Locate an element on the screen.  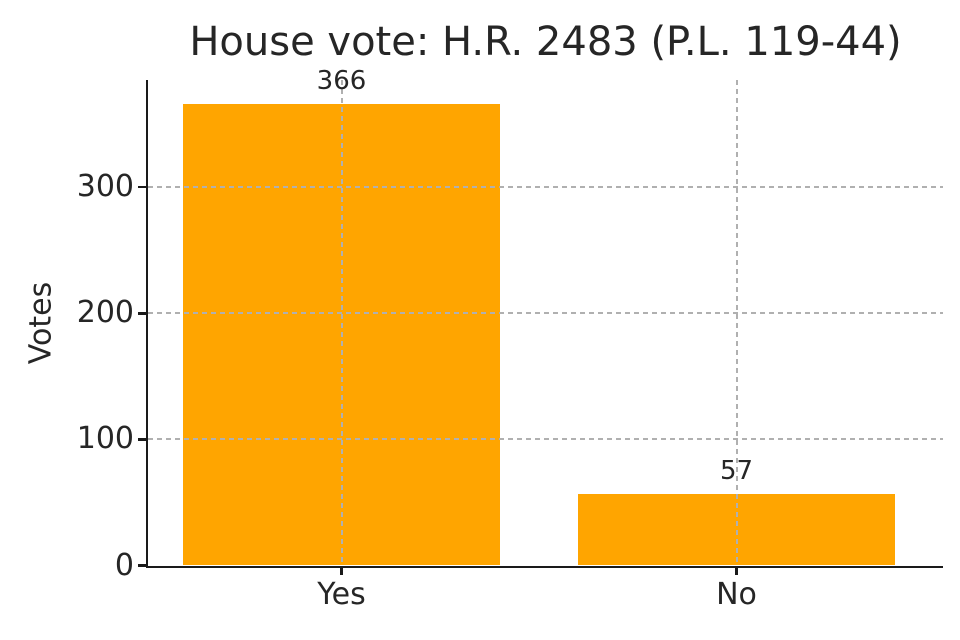
x-tick-label: No is located at coordinates (736, 594).